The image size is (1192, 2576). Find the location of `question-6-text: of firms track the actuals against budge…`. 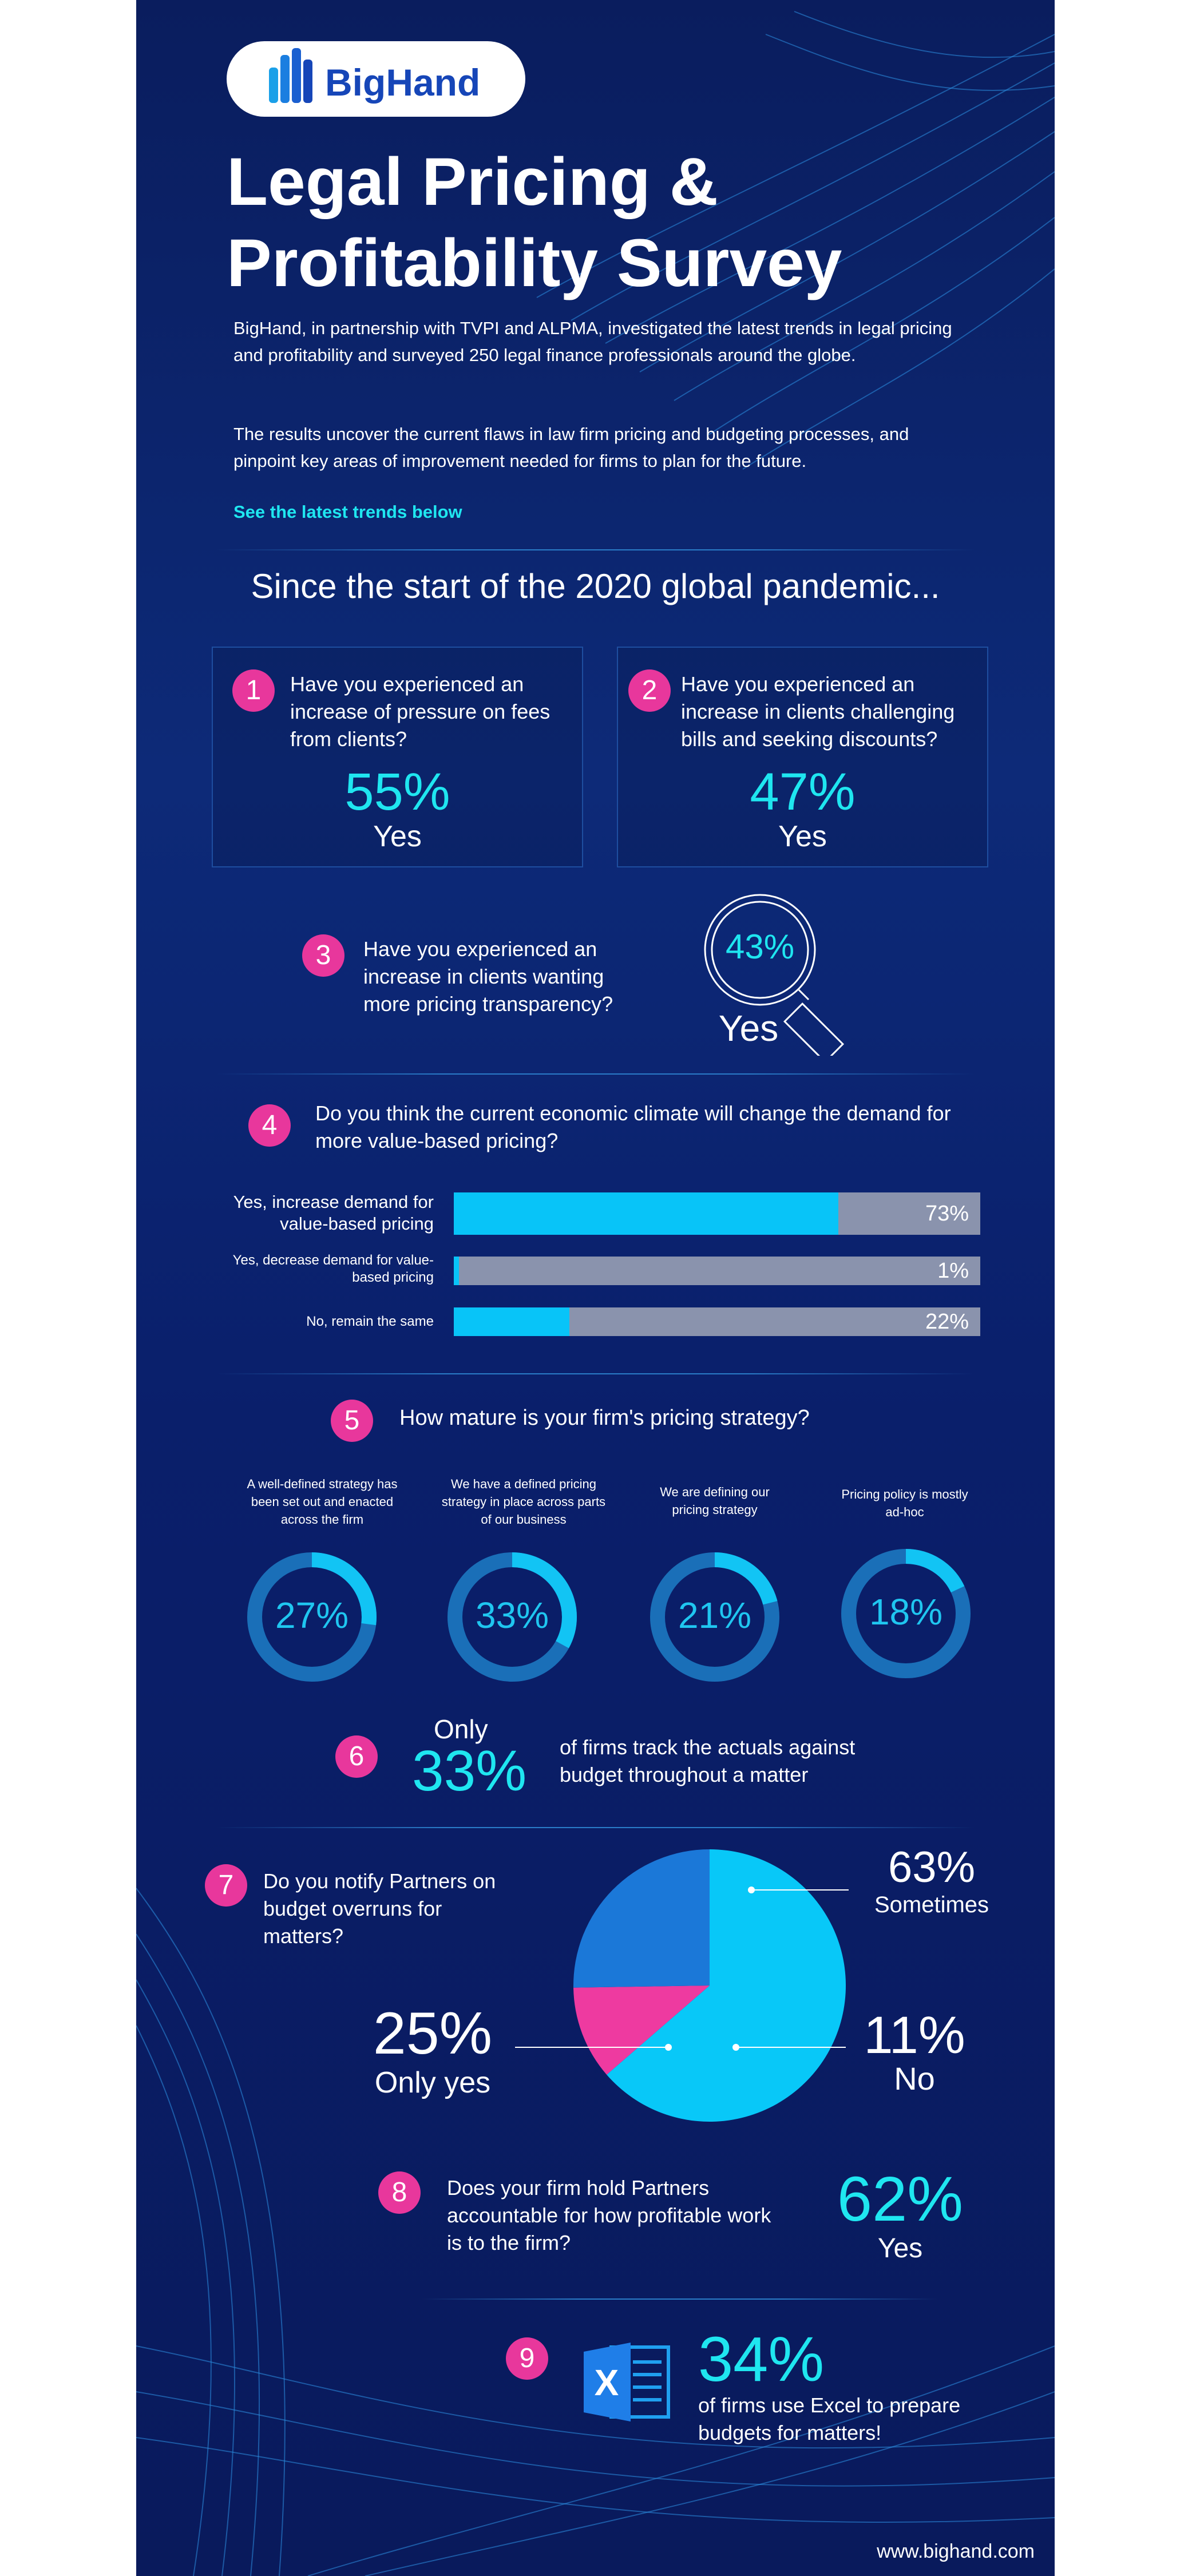

question-6-text: of firms track the actuals against budge… is located at coordinates (708, 1760).